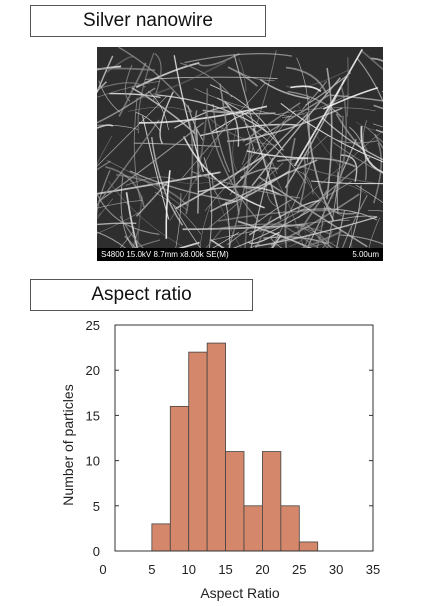 This screenshot has width=432, height=606. I want to click on y-axis-label: Number of particles, so click(68, 444).